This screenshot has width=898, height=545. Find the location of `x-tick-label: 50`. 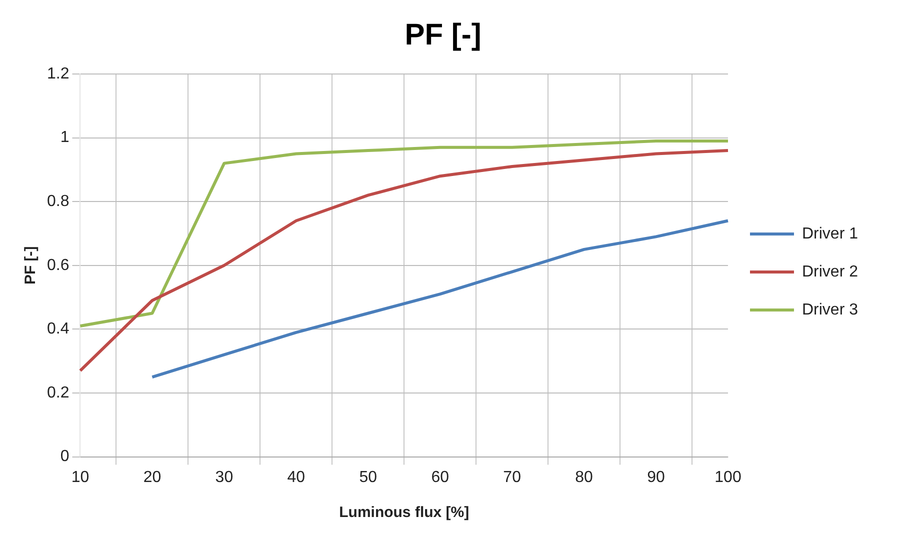

x-tick-label: 50 is located at coordinates (368, 477).